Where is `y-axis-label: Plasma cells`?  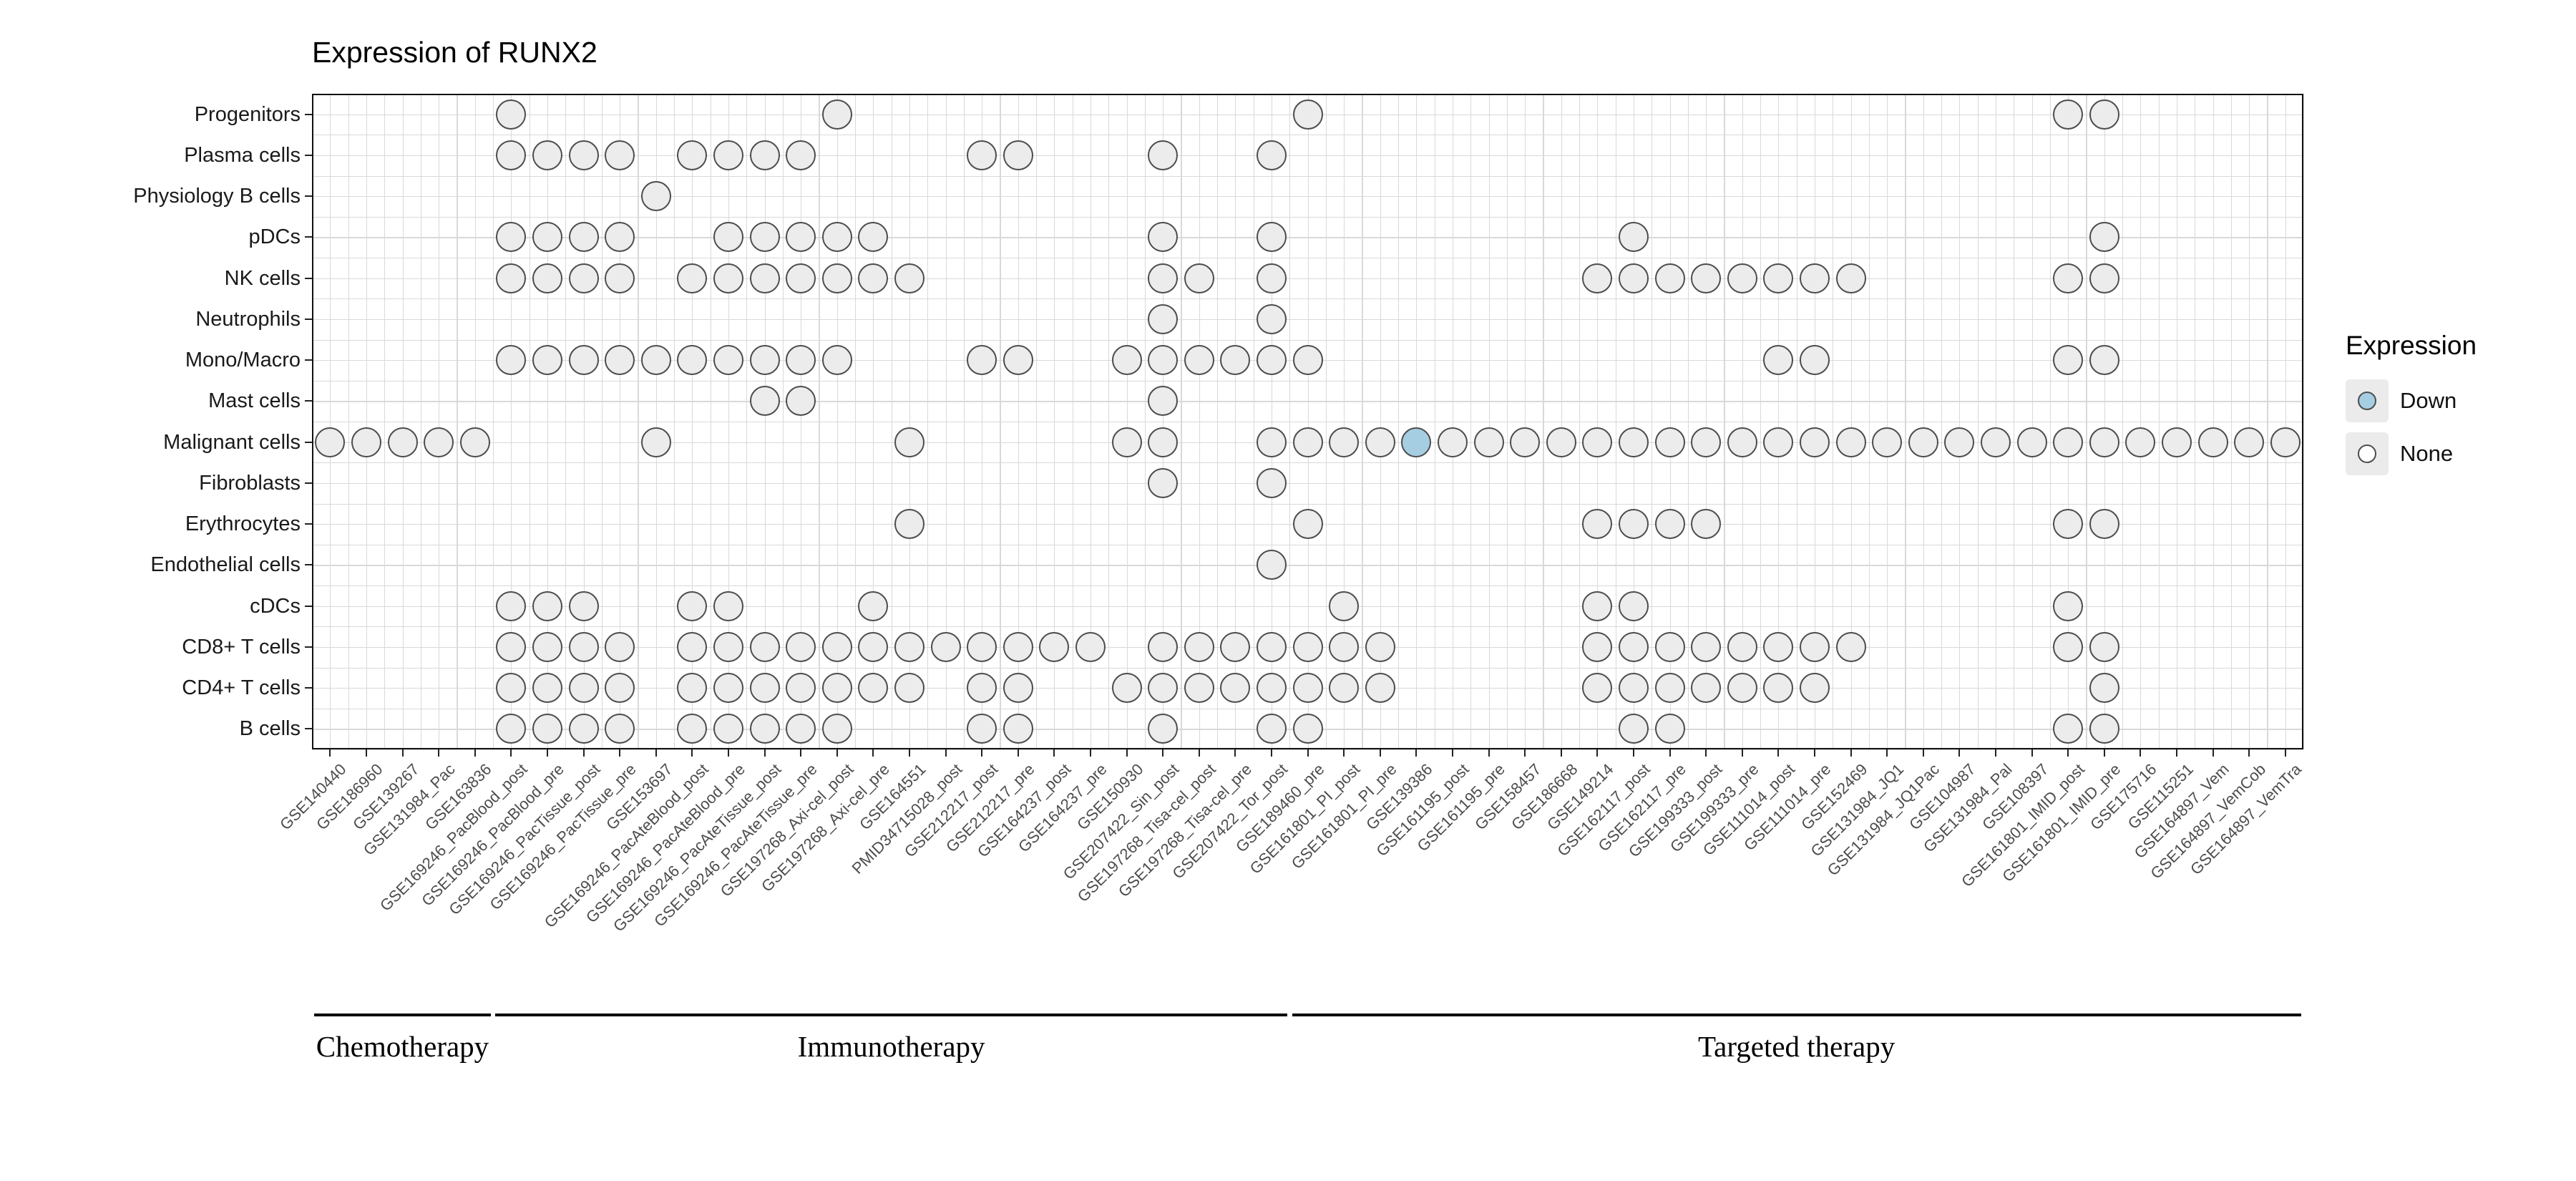
y-axis-label: Plasma cells is located at coordinates (242, 155).